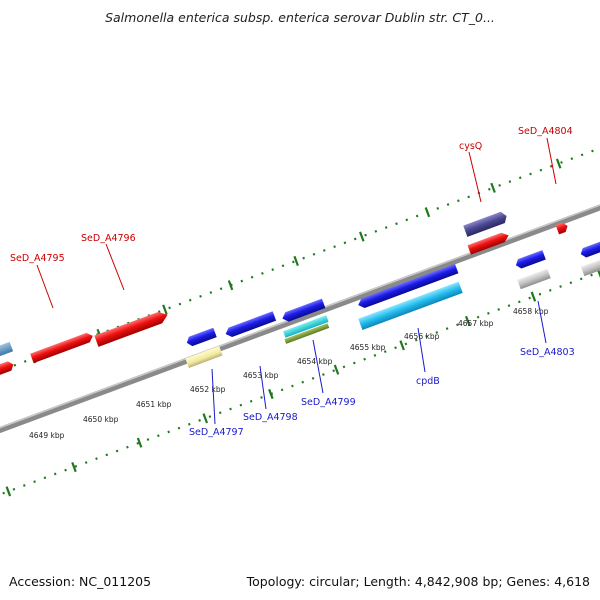 The height and width of the screenshot is (600, 600). I want to click on gene-label-SeD_A4796: SeD_A4796, so click(108, 238).